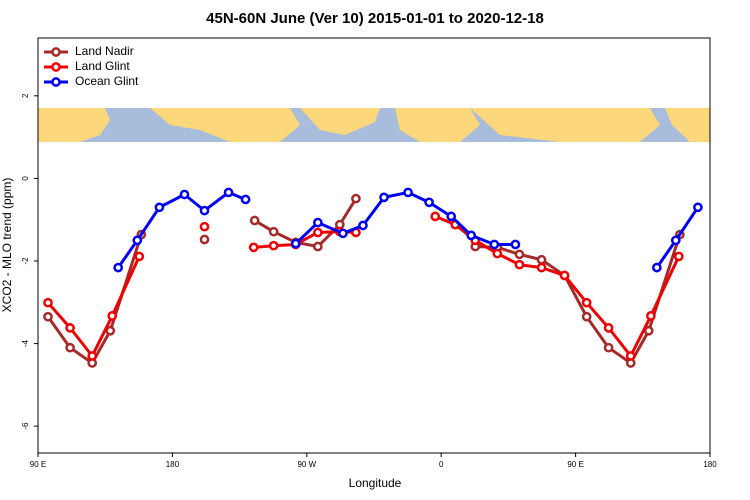 The image size is (750, 500). Describe the element at coordinates (25, 261) in the screenshot. I see `y-tick-label: -2` at that location.